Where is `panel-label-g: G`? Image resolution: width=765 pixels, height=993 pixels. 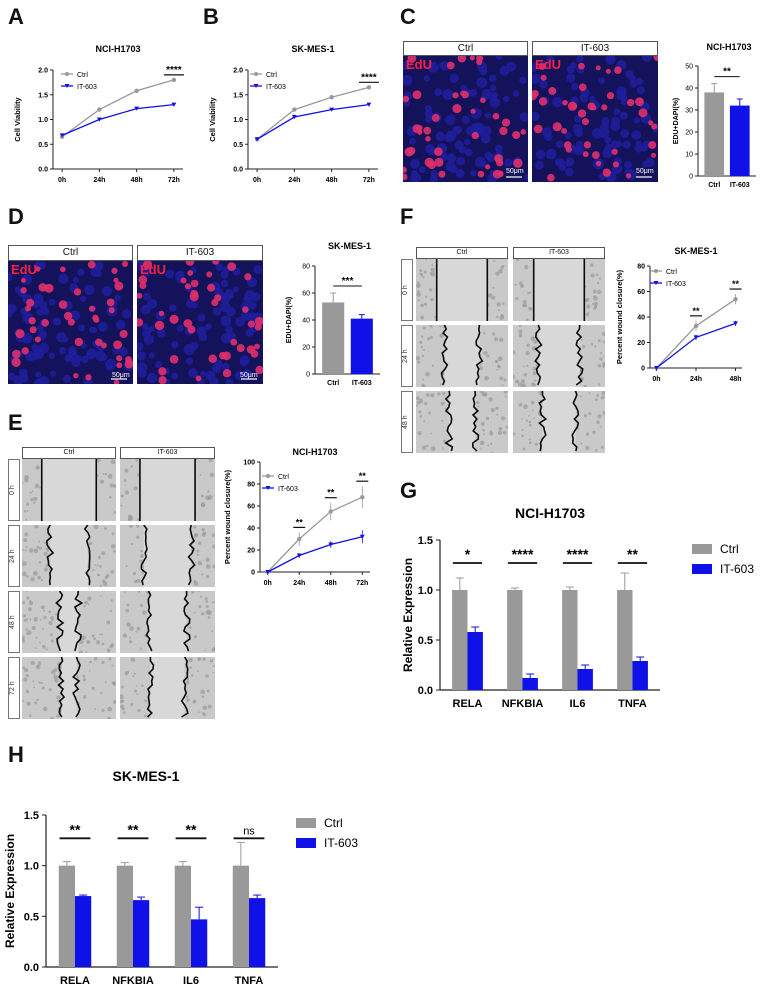 panel-label-g: G is located at coordinates (409, 490).